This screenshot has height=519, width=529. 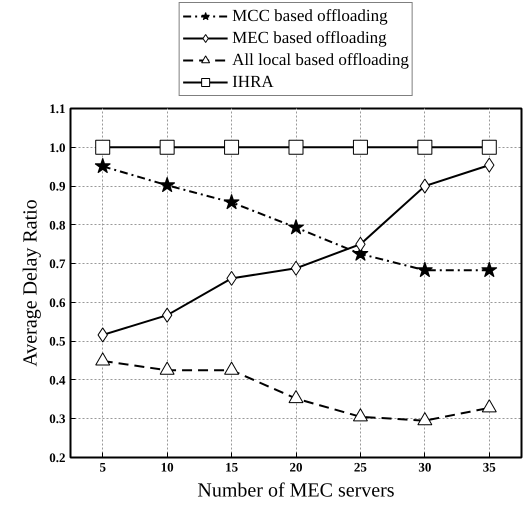 What do you see at coordinates (57, 264) in the screenshot?
I see `y-tick-label: 0.7` at bounding box center [57, 264].